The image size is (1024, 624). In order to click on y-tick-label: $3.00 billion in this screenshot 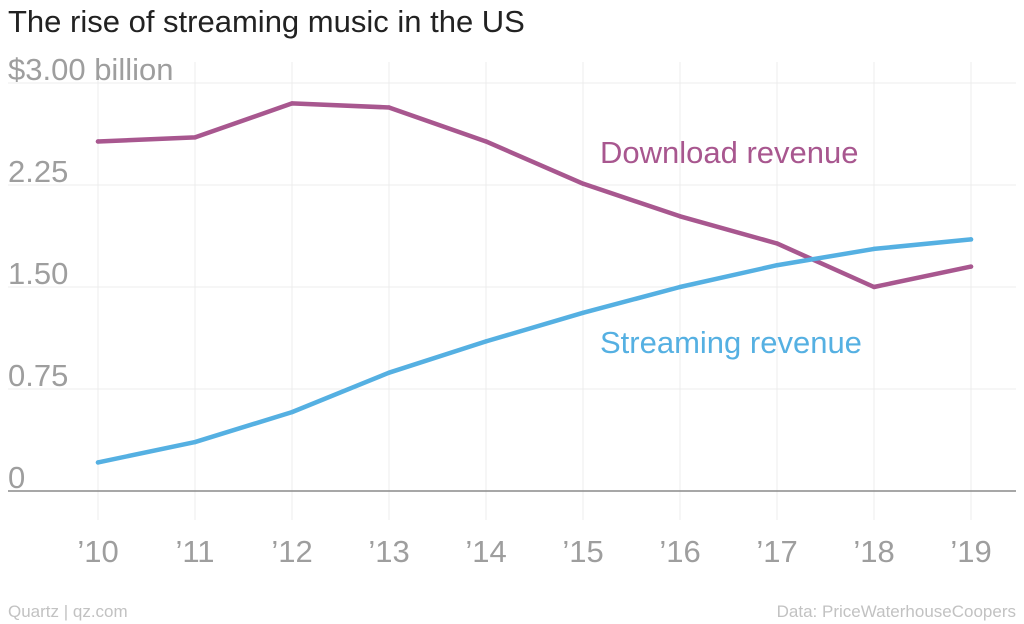, I will do `click(90, 69)`.